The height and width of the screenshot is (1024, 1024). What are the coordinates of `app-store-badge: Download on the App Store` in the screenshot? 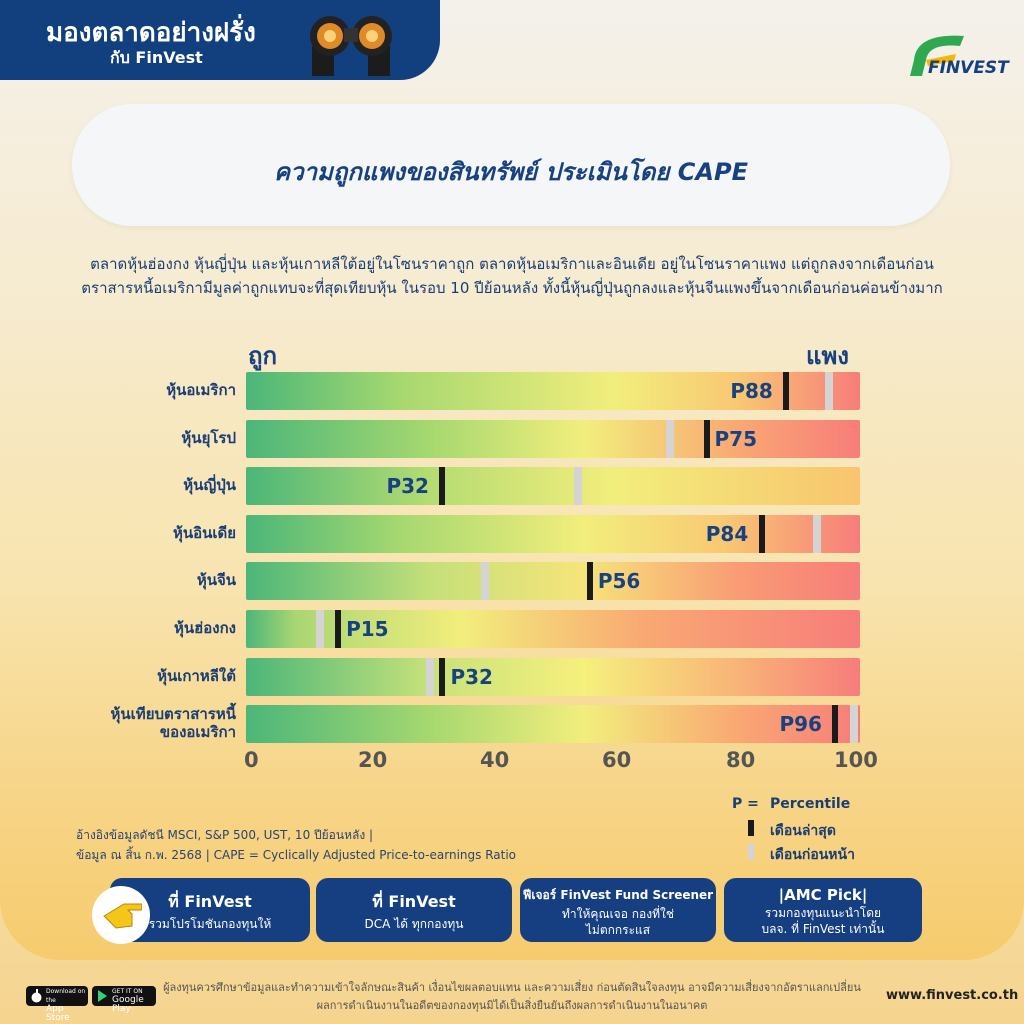 It's located at (57, 1004).